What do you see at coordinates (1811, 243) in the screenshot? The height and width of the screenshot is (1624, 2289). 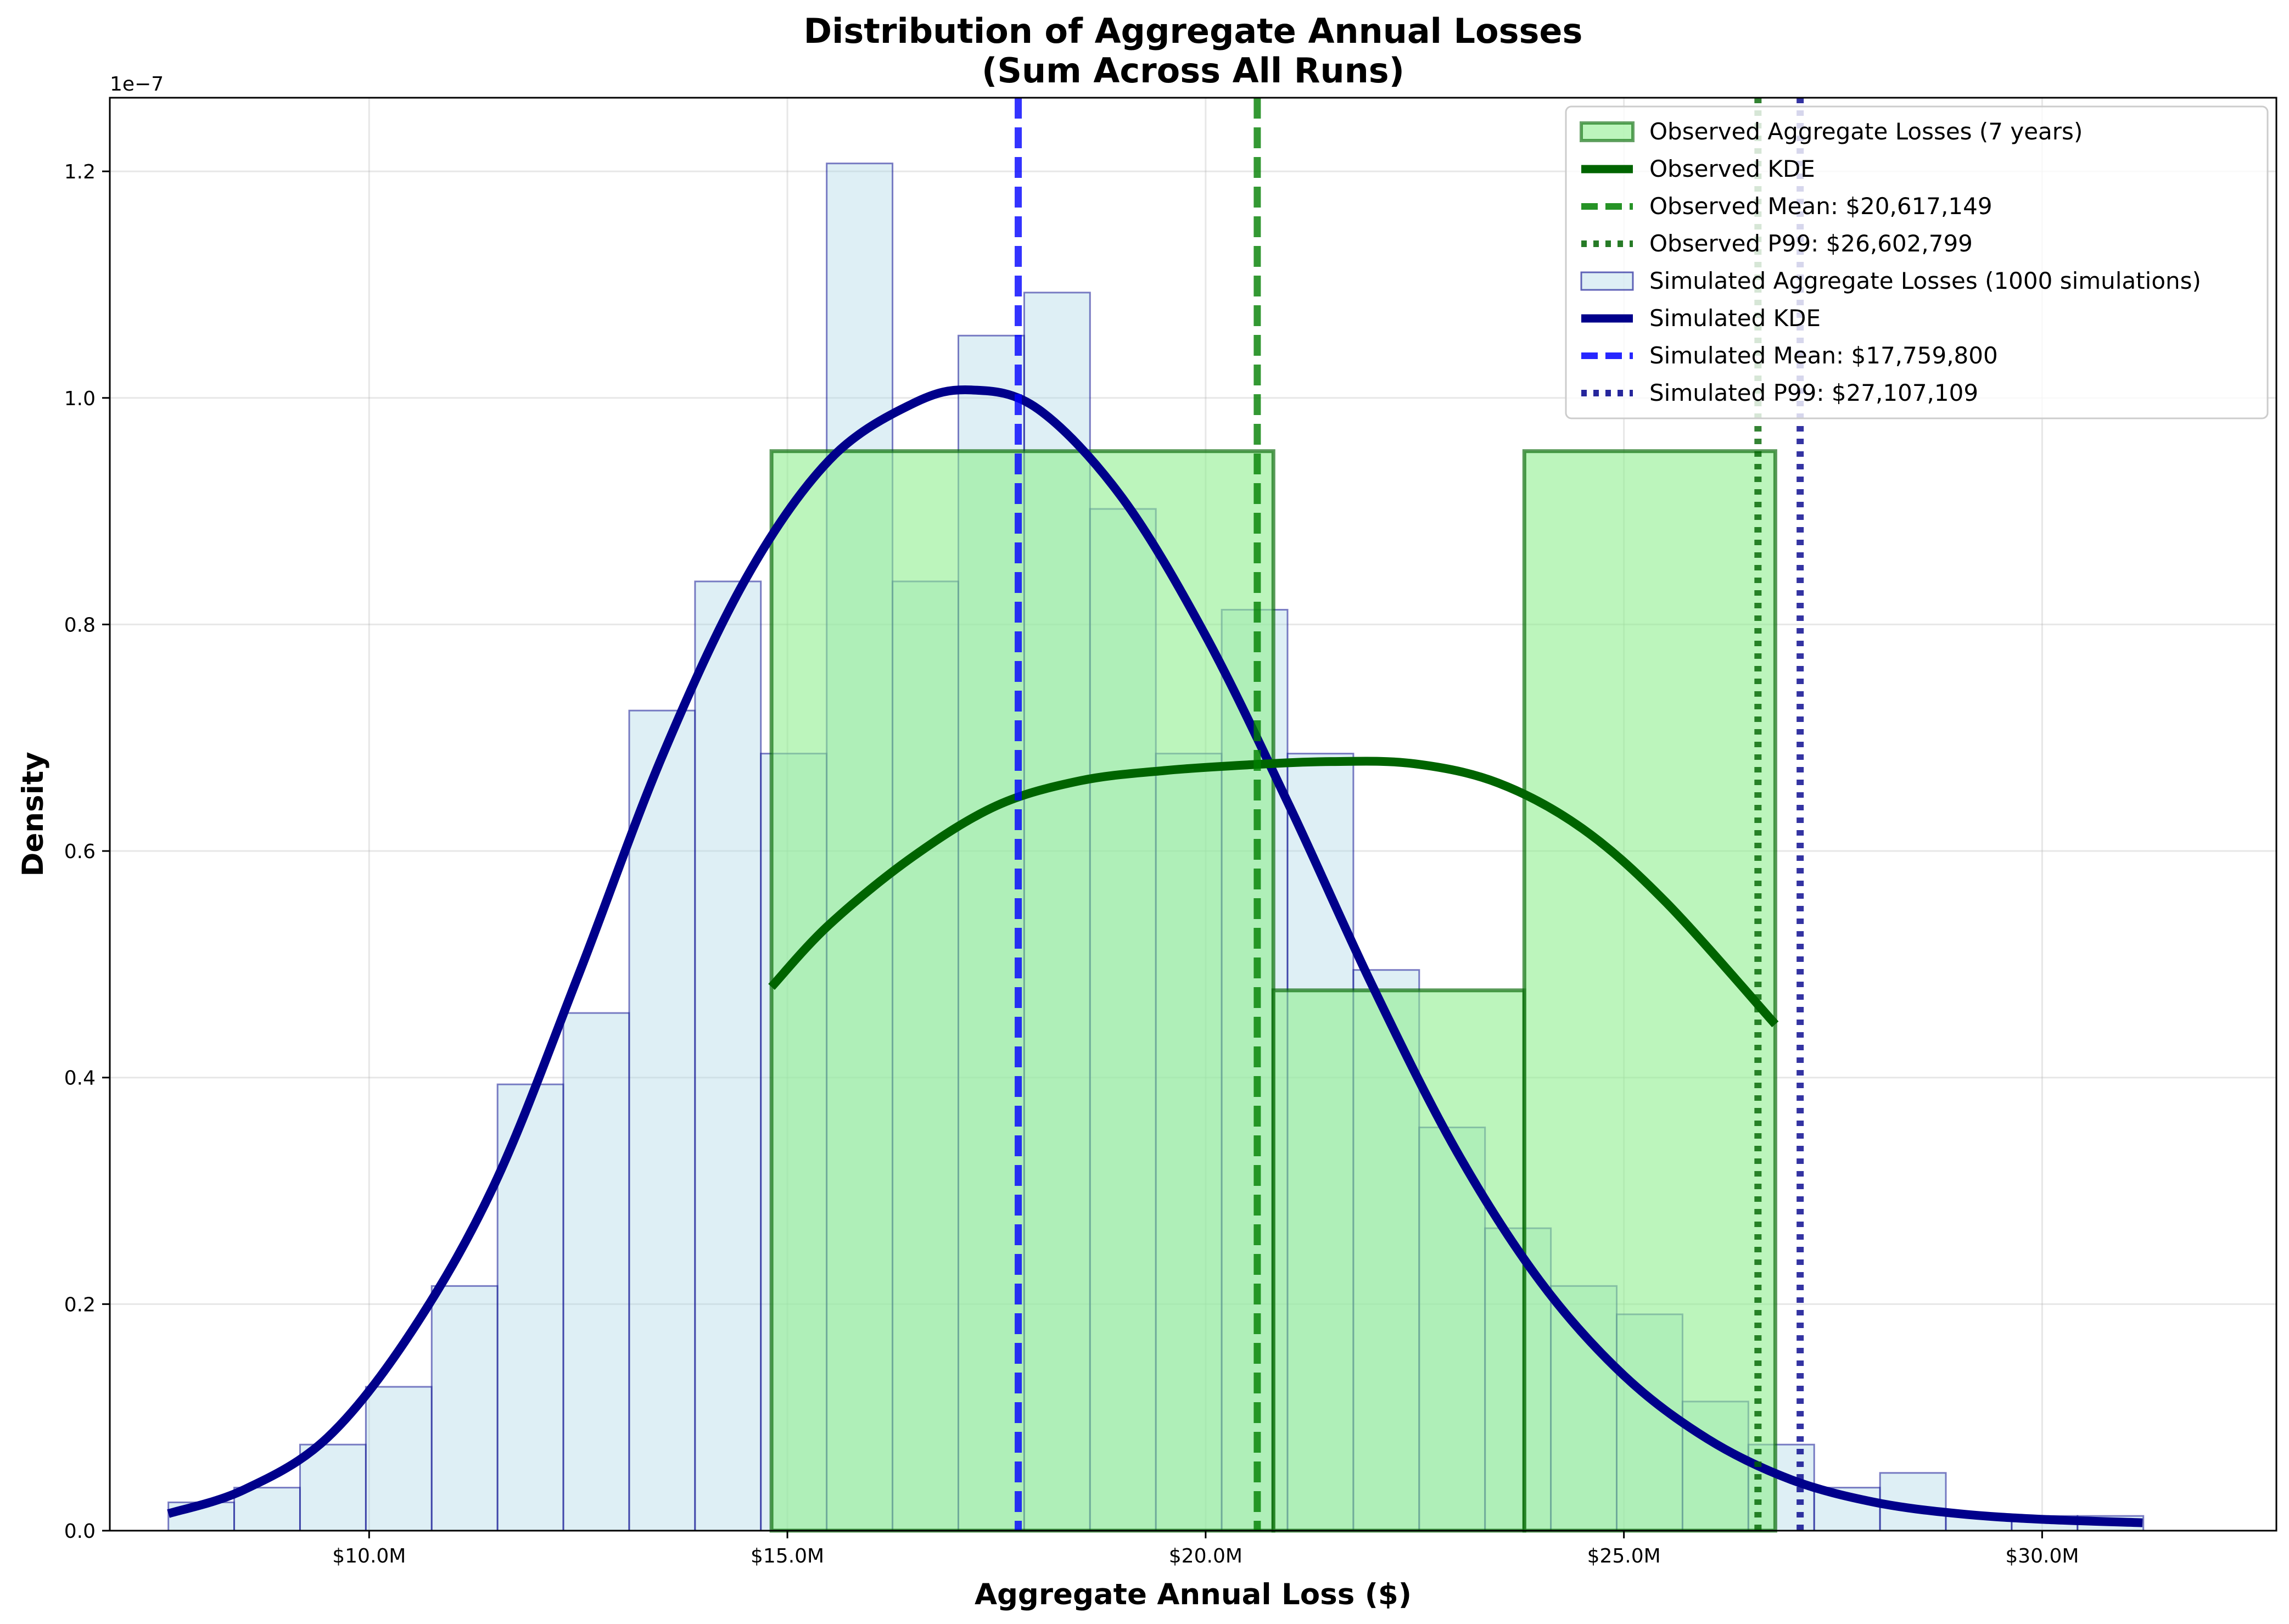 I see `legend-label: Observed P99: $26,602,799` at bounding box center [1811, 243].